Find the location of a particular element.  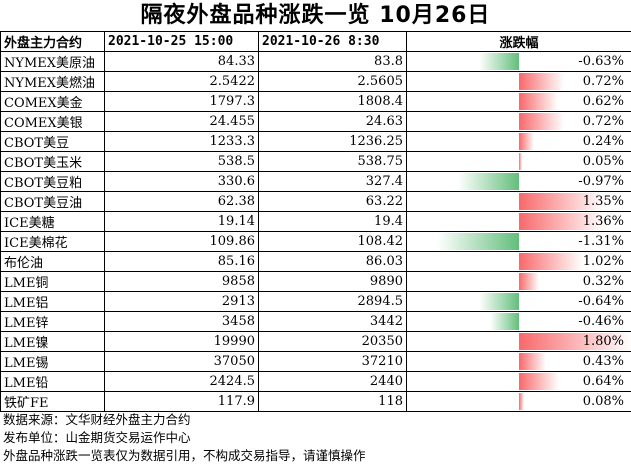

contract-name: CBOT美豆 is located at coordinates (52, 141).